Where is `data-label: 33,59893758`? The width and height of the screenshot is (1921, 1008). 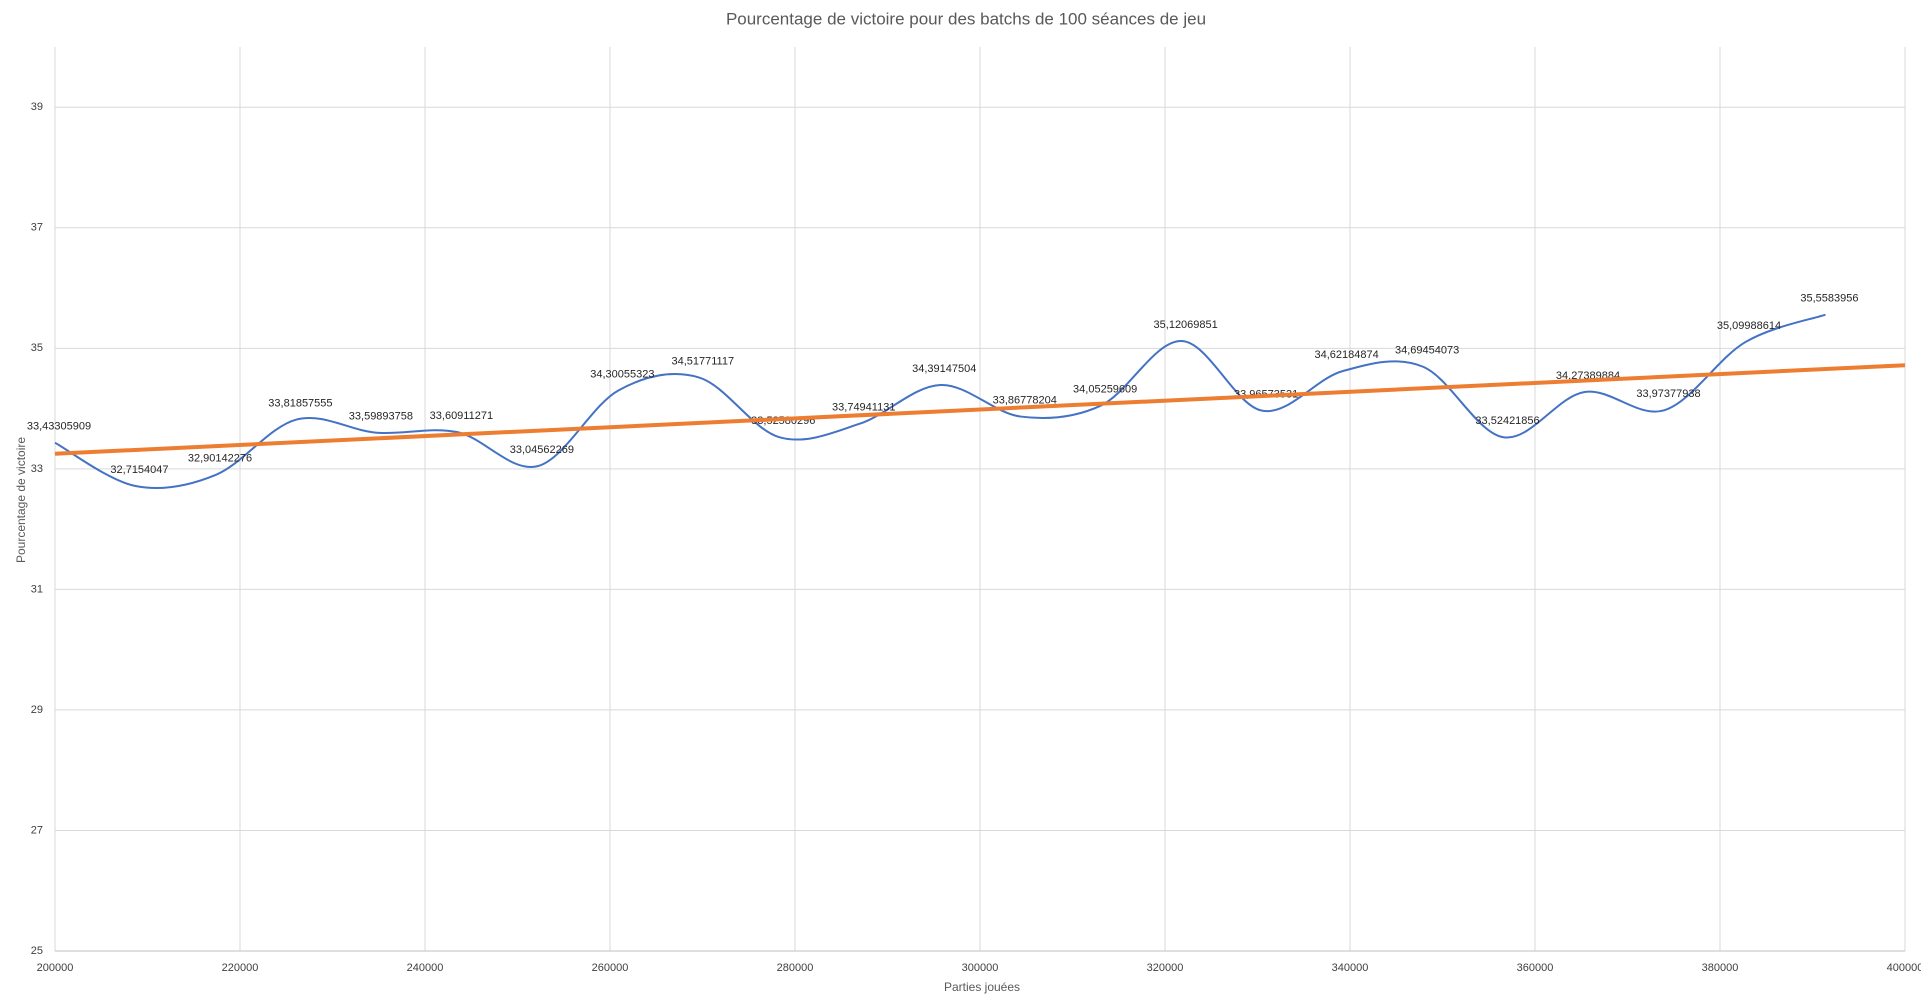
data-label: 33,59893758 is located at coordinates (381, 417).